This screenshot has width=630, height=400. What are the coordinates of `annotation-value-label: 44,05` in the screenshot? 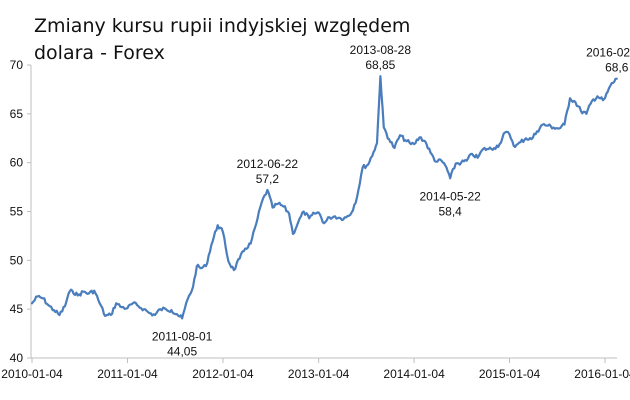 It's located at (182, 351).